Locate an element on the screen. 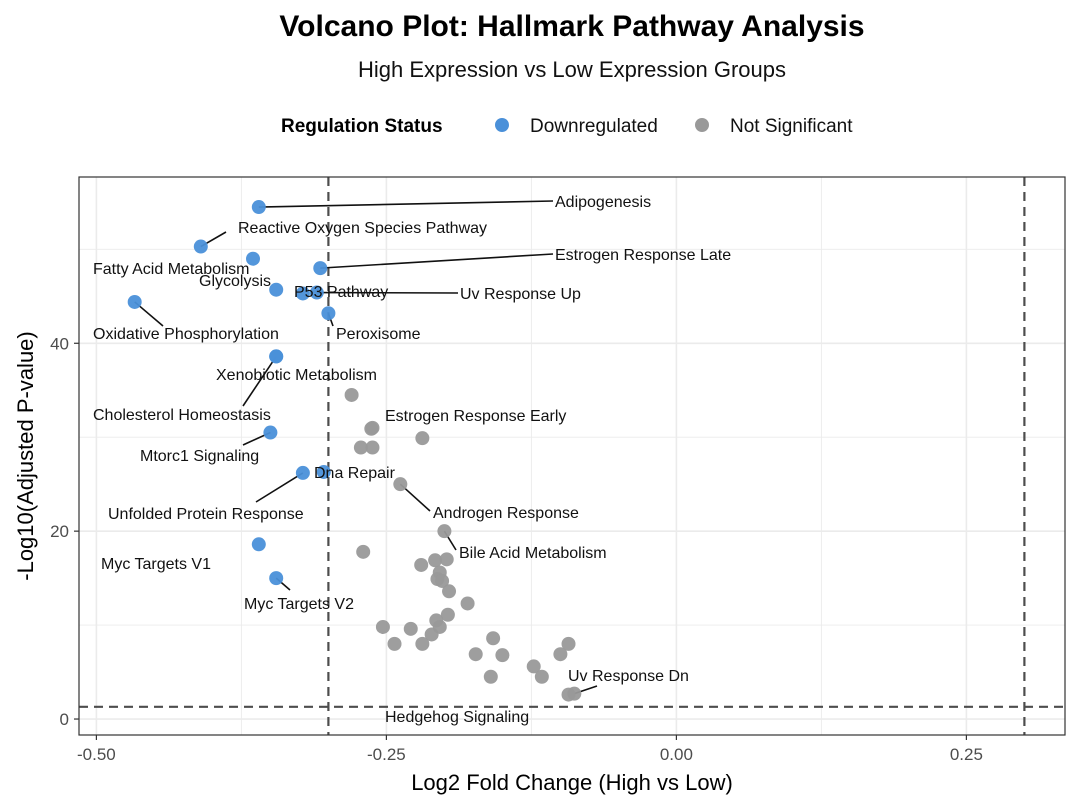 Image resolution: width=1080 pixels, height=810 pixels. point-label: Mtorc1 Signaling is located at coordinates (199, 456).